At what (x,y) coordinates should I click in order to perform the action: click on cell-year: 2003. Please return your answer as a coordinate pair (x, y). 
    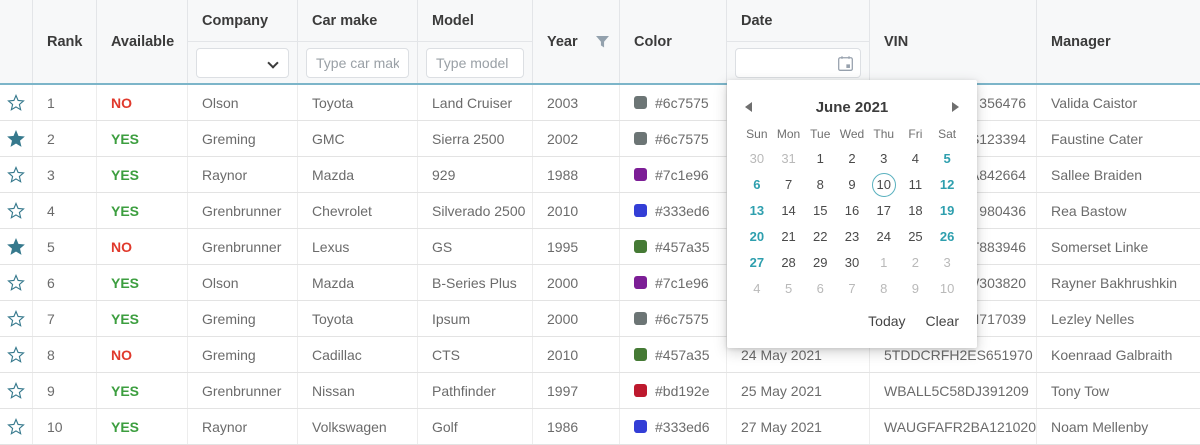
    Looking at the image, I should click on (576, 102).